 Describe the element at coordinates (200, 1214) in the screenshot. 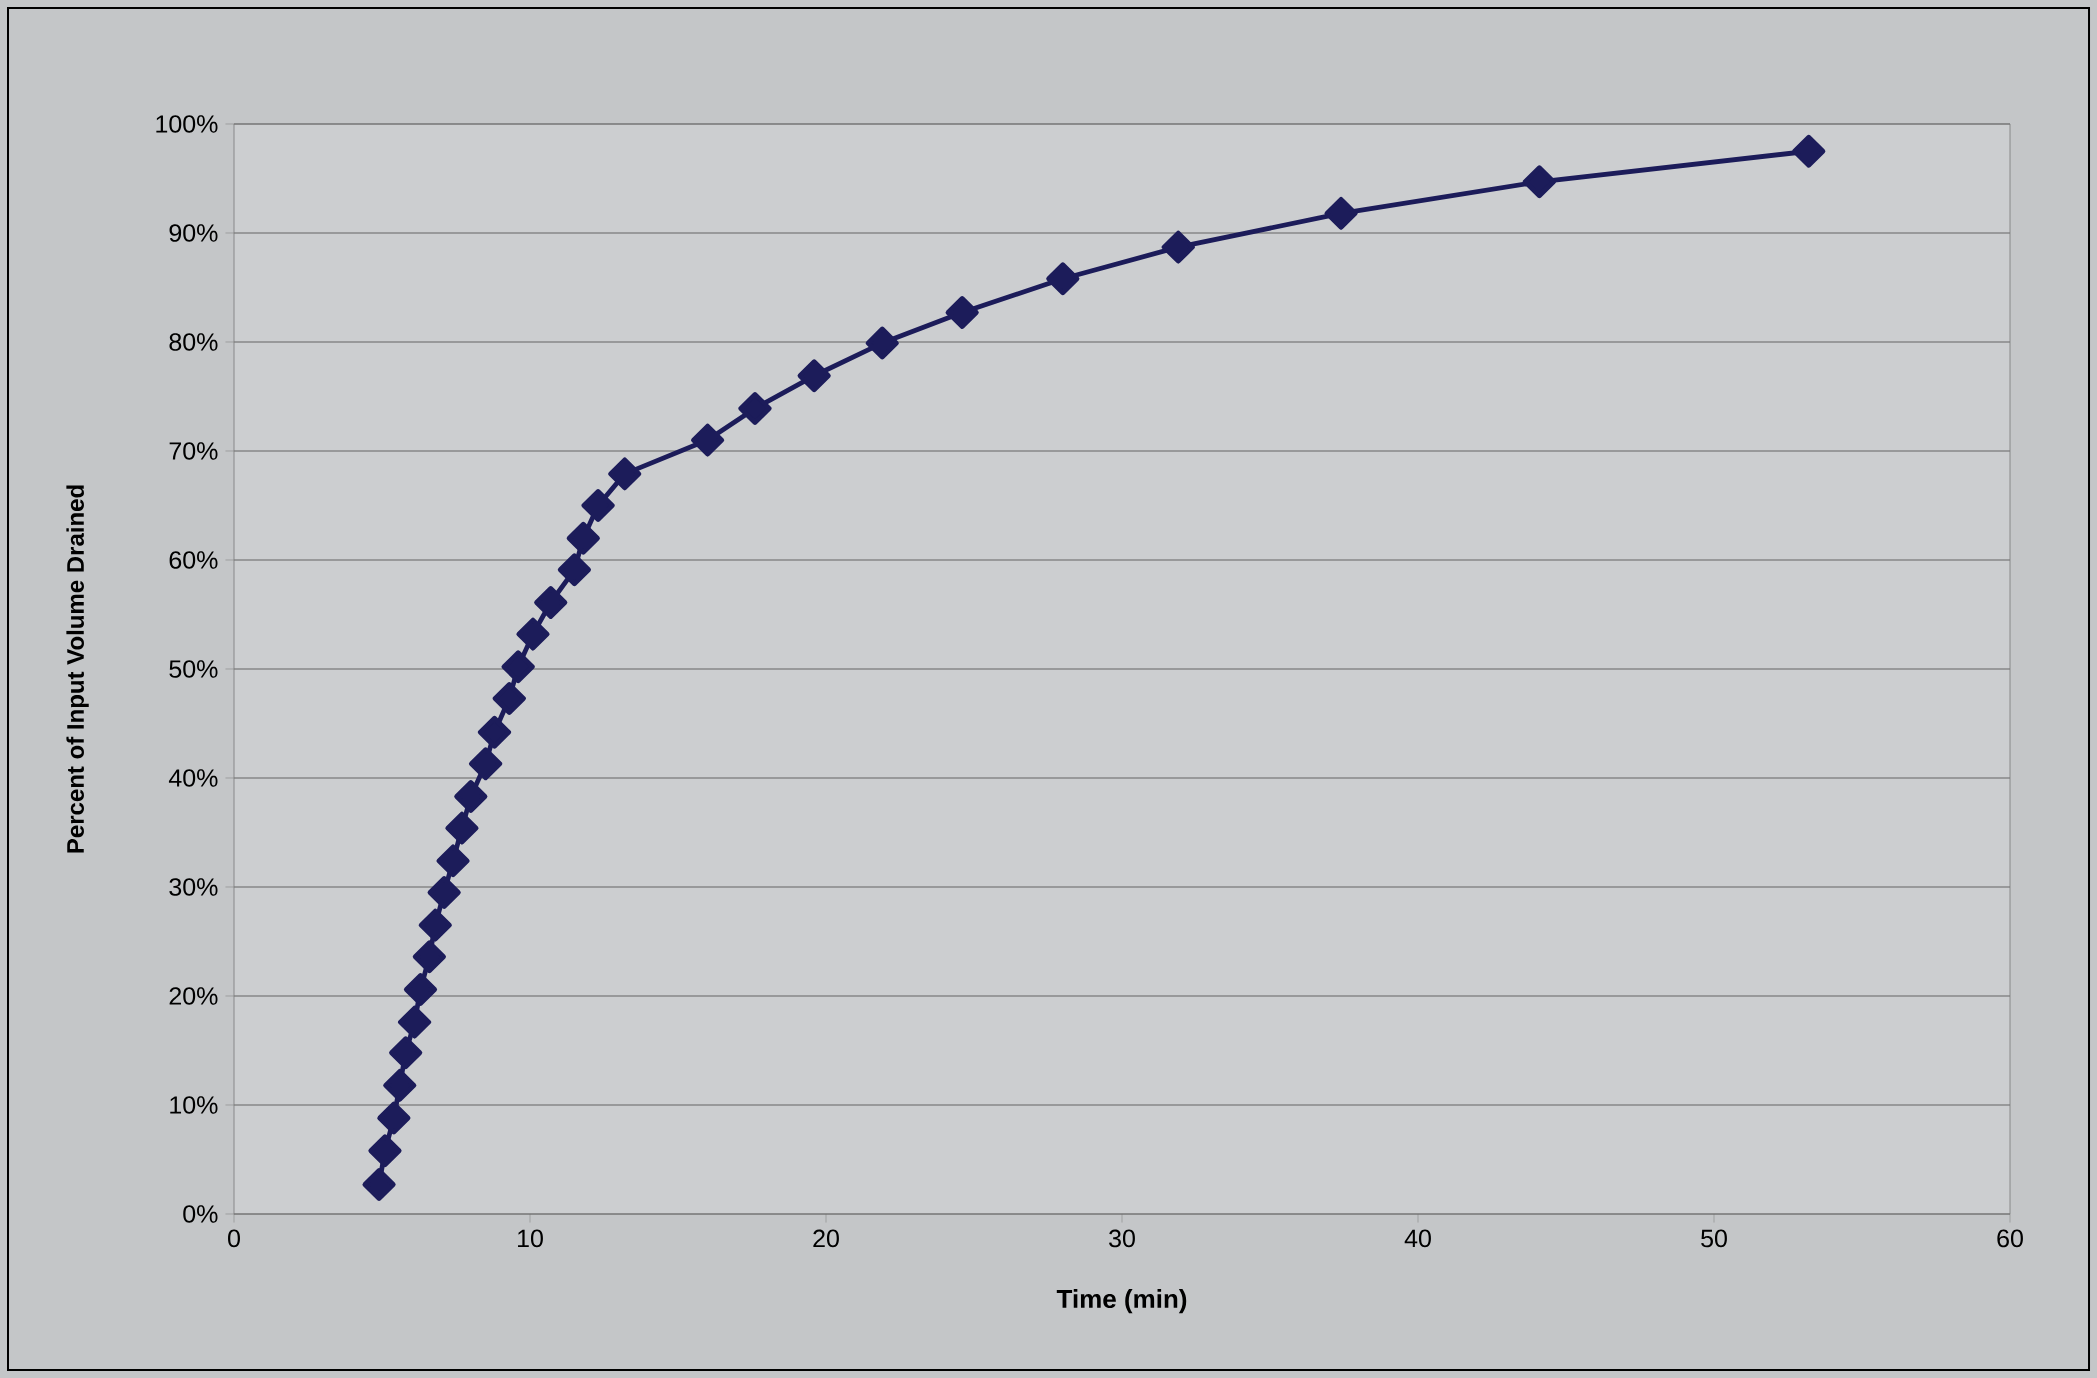

I see `y-tick-label: 0%` at that location.